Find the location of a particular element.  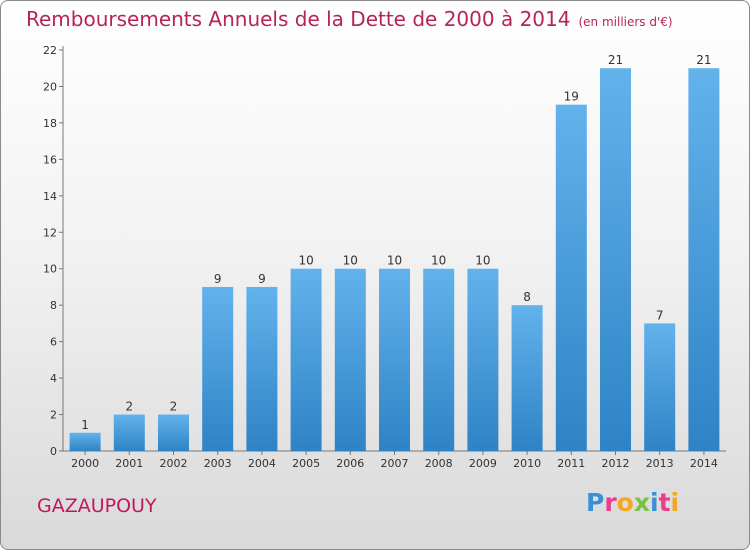

data-label: 19 is located at coordinates (571, 97).